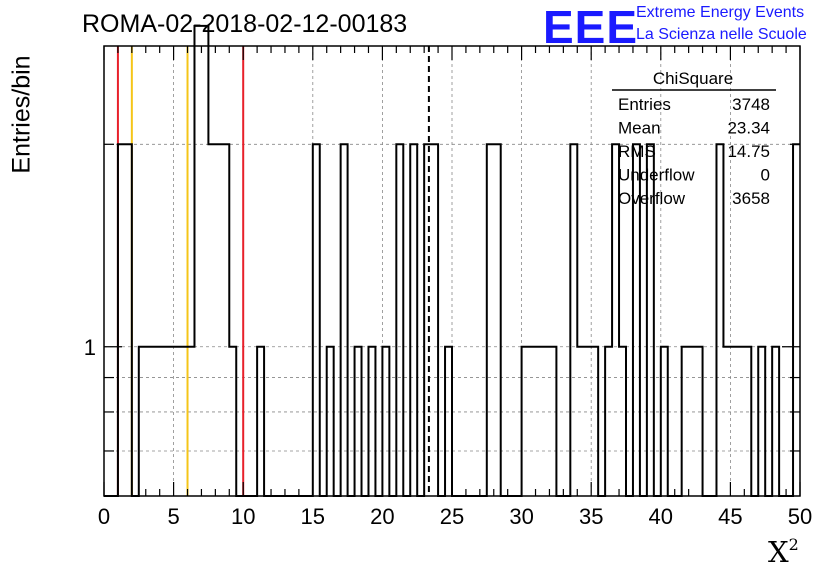 The width and height of the screenshot is (836, 572). Describe the element at coordinates (243, 516) in the screenshot. I see `x-tick-label: 10` at that location.